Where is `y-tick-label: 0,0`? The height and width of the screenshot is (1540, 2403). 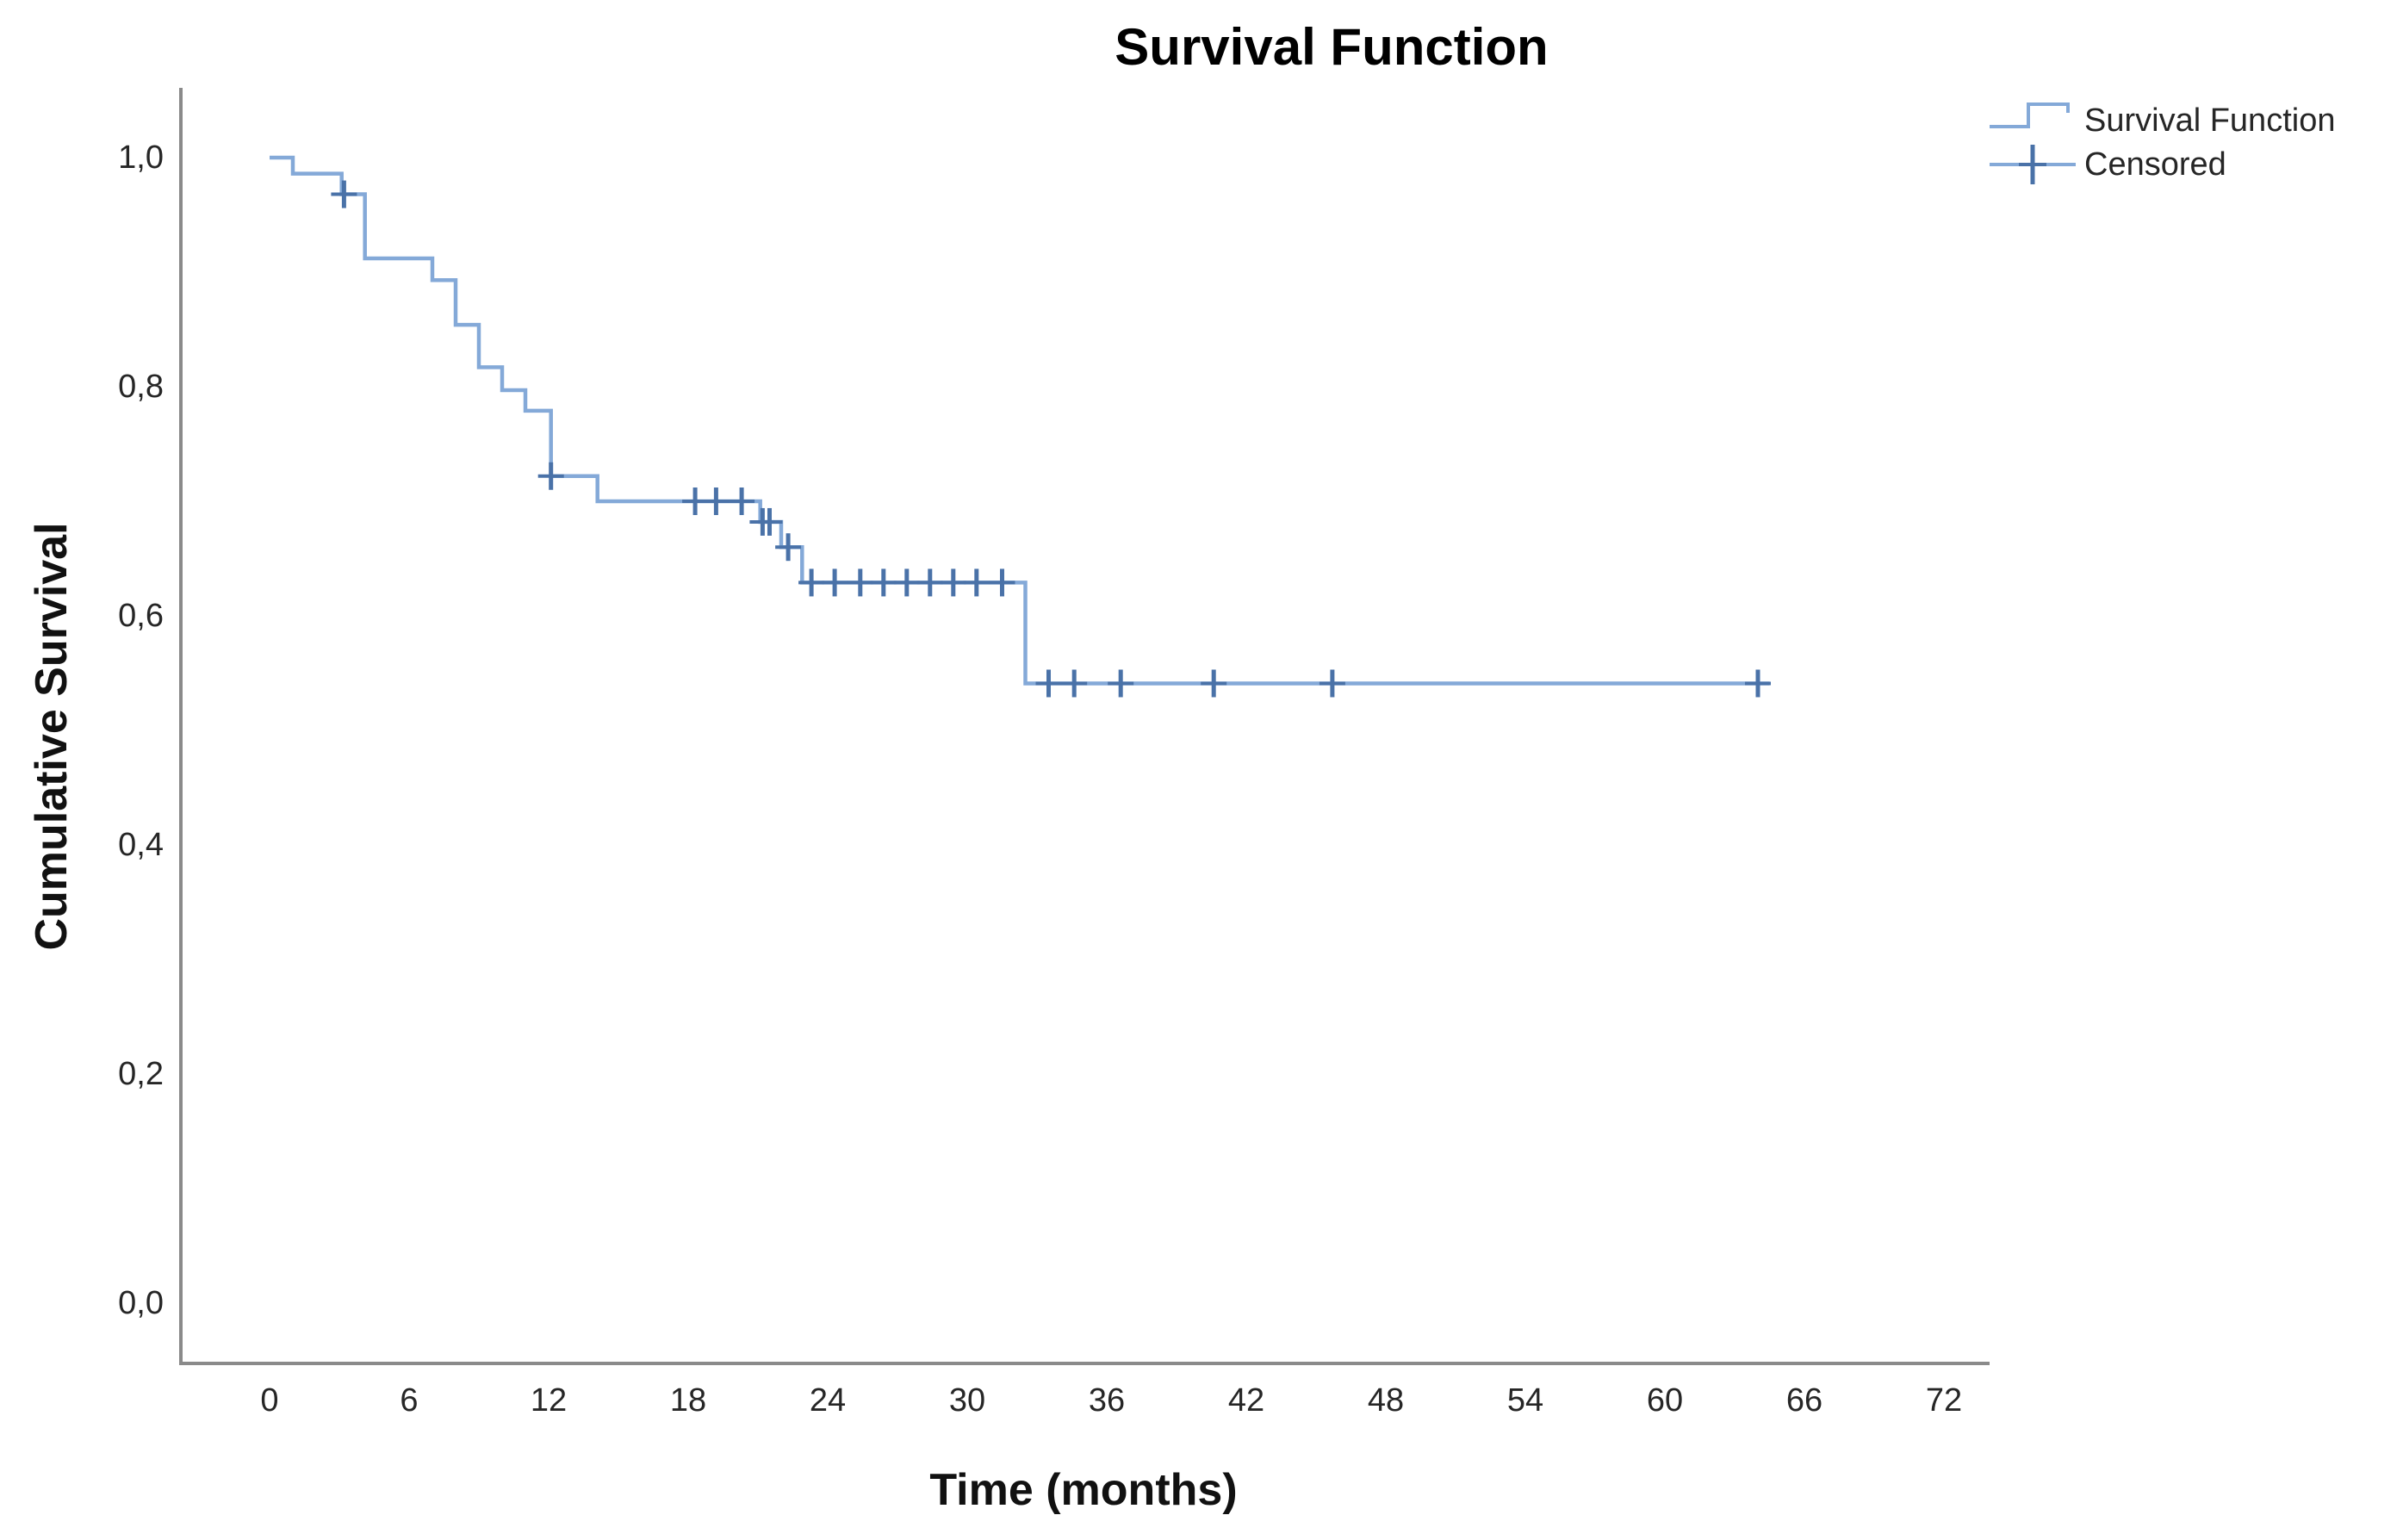
y-tick-label: 0,0 is located at coordinates (141, 1303).